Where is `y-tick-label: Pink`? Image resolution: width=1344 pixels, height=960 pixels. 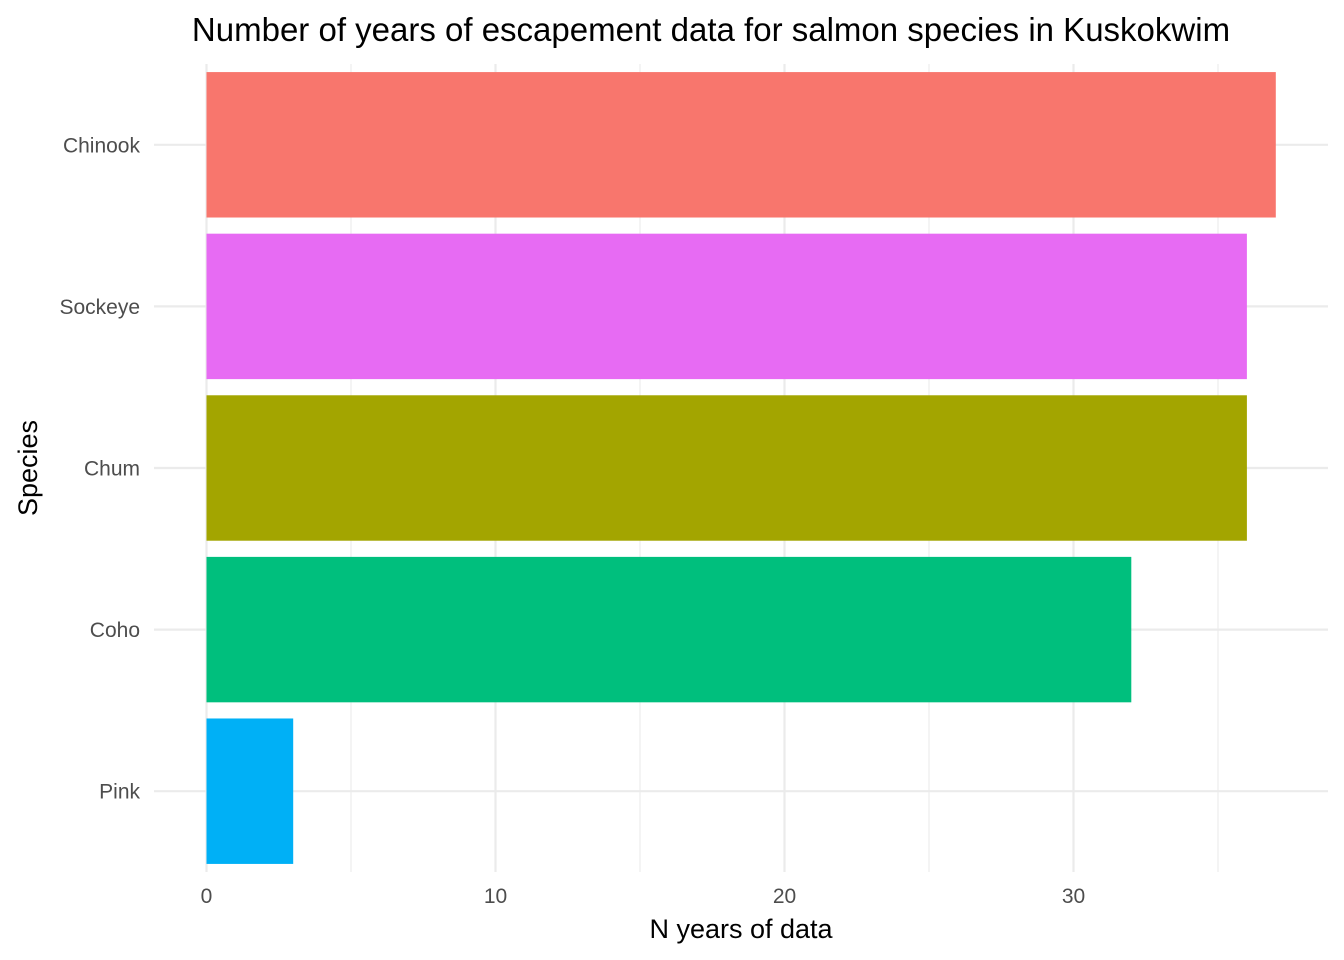
y-tick-label: Pink is located at coordinates (119, 792).